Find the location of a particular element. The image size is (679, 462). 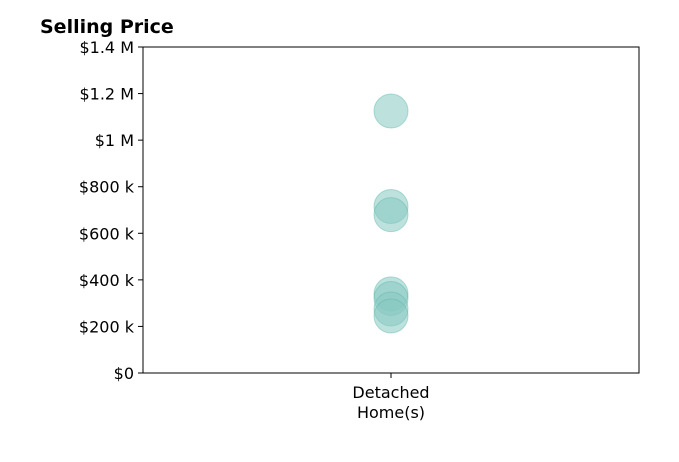

chart-title: Selling Price is located at coordinates (107, 27).